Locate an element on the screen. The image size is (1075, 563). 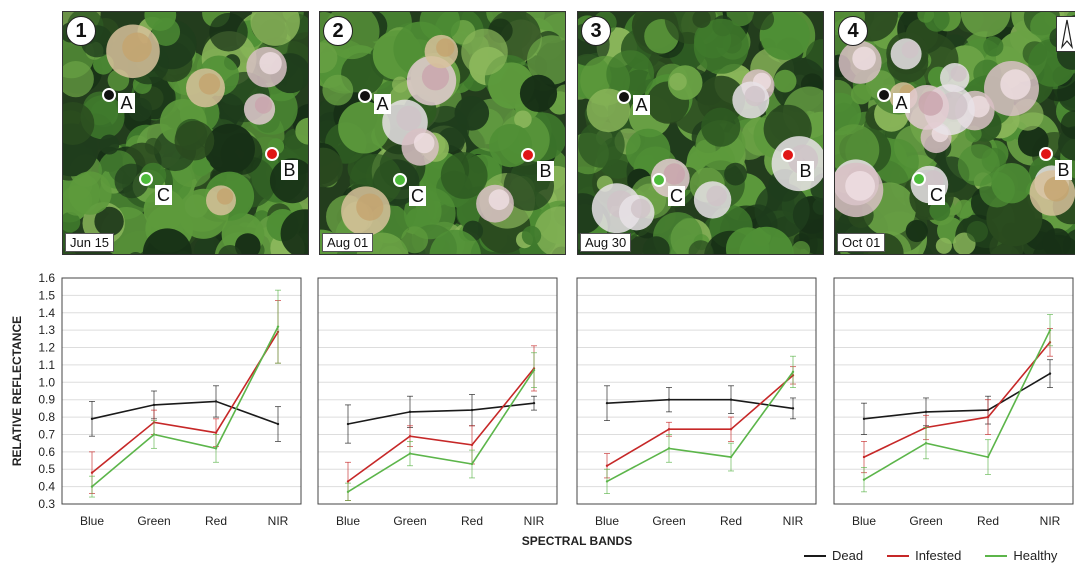
north-arrow-icon is located at coordinates (1065, 34).